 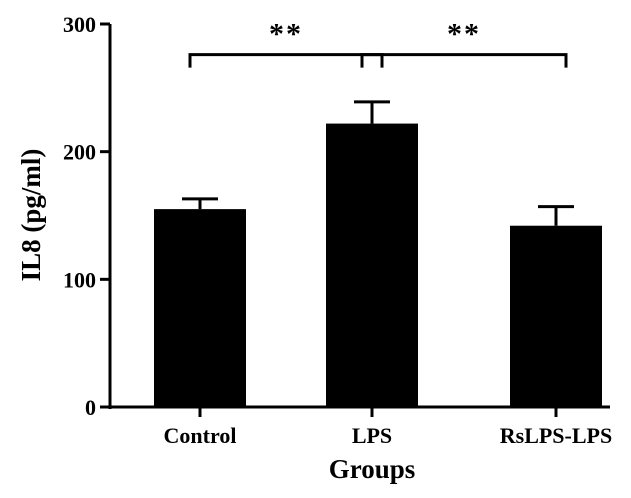 I want to click on significance-annotations: ** **, so click(x=378, y=43).